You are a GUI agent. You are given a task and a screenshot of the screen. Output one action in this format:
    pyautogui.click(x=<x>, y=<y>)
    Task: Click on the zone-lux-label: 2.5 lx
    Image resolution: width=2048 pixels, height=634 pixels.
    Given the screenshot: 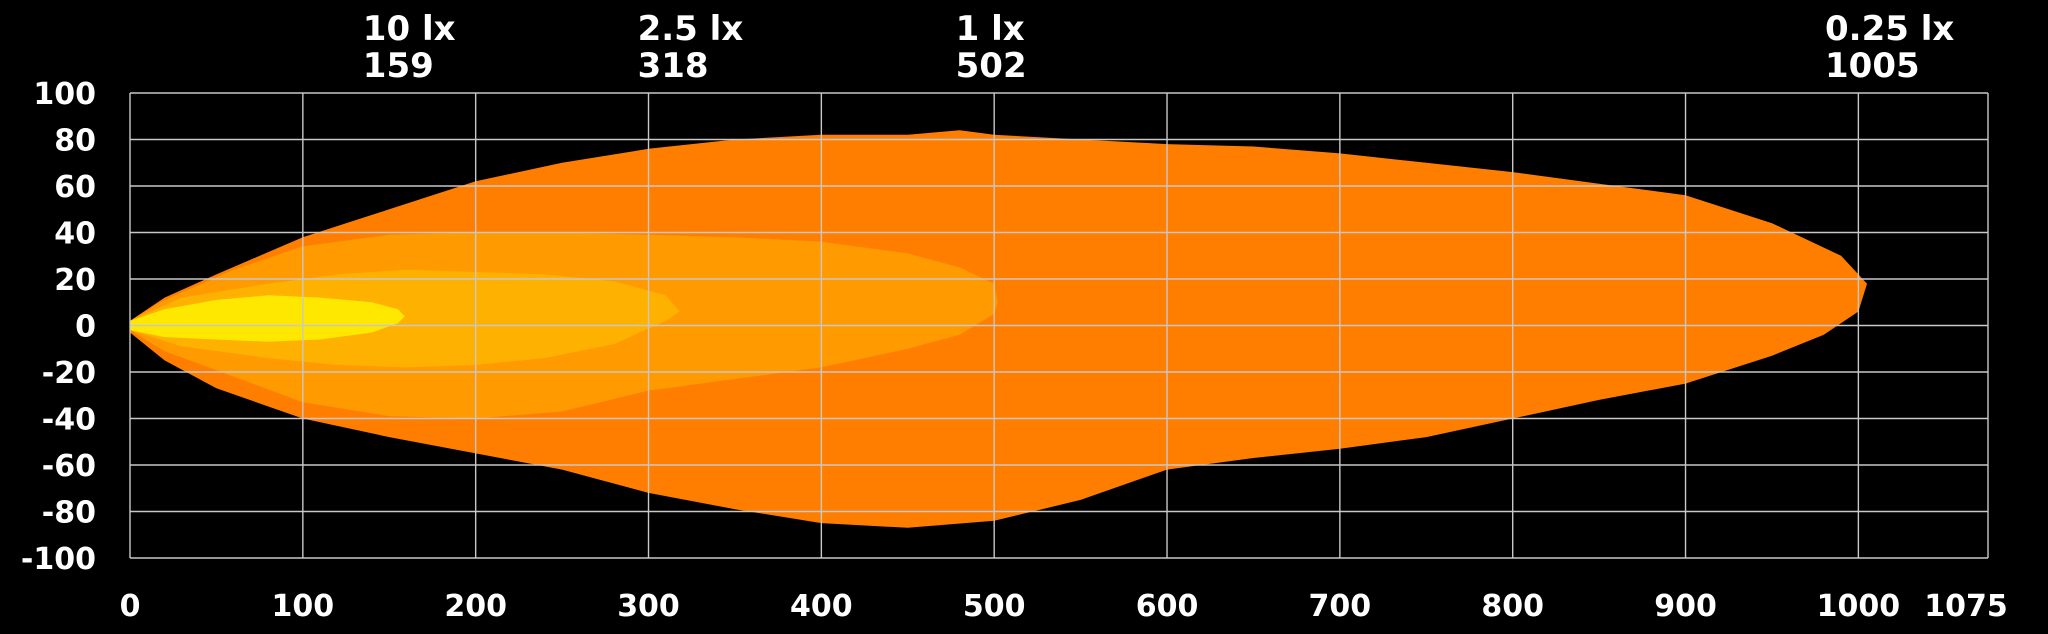 What is the action you would take?
    pyautogui.click(x=691, y=29)
    